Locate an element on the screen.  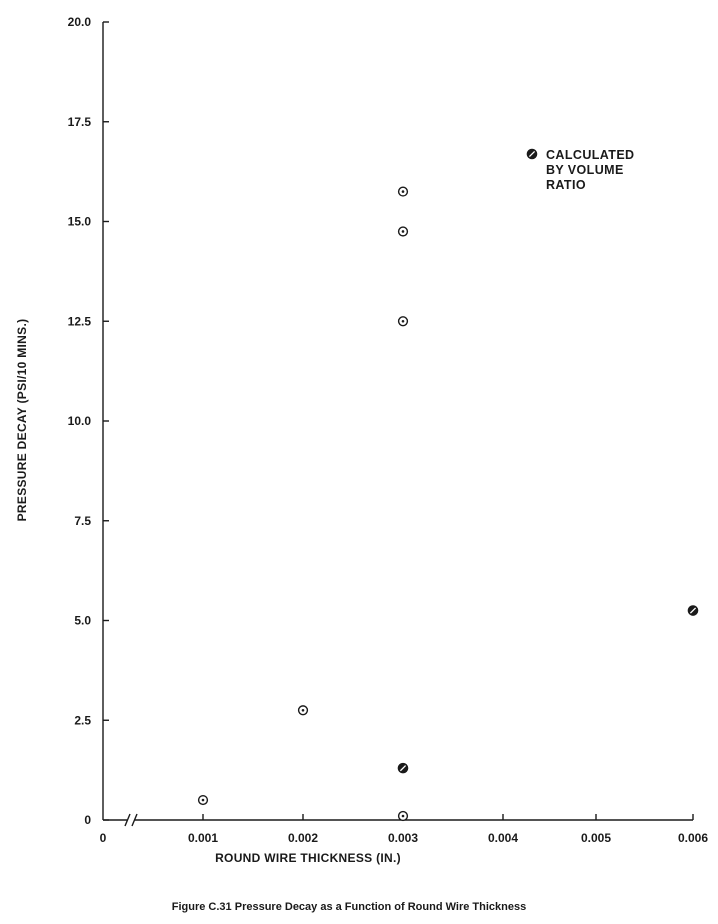
x-tick-label: 0.002 is located at coordinates (303, 838).